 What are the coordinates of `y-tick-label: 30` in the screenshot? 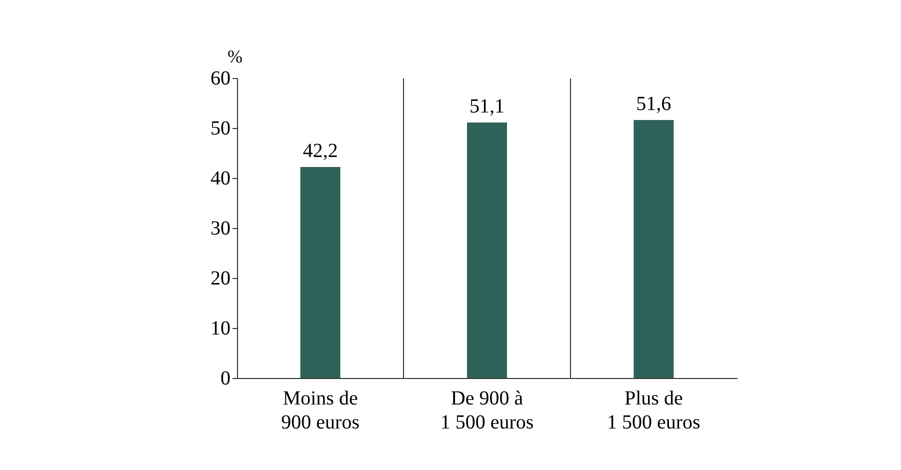 It's located at (220, 229).